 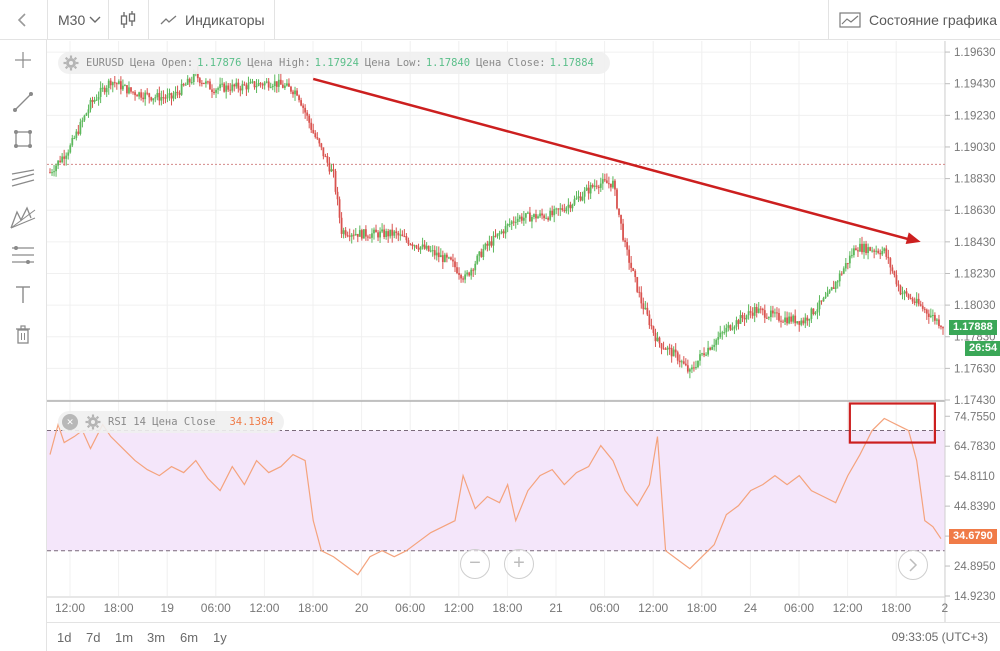 I want to click on indicators-button: Индикаторы, so click(x=212, y=20).